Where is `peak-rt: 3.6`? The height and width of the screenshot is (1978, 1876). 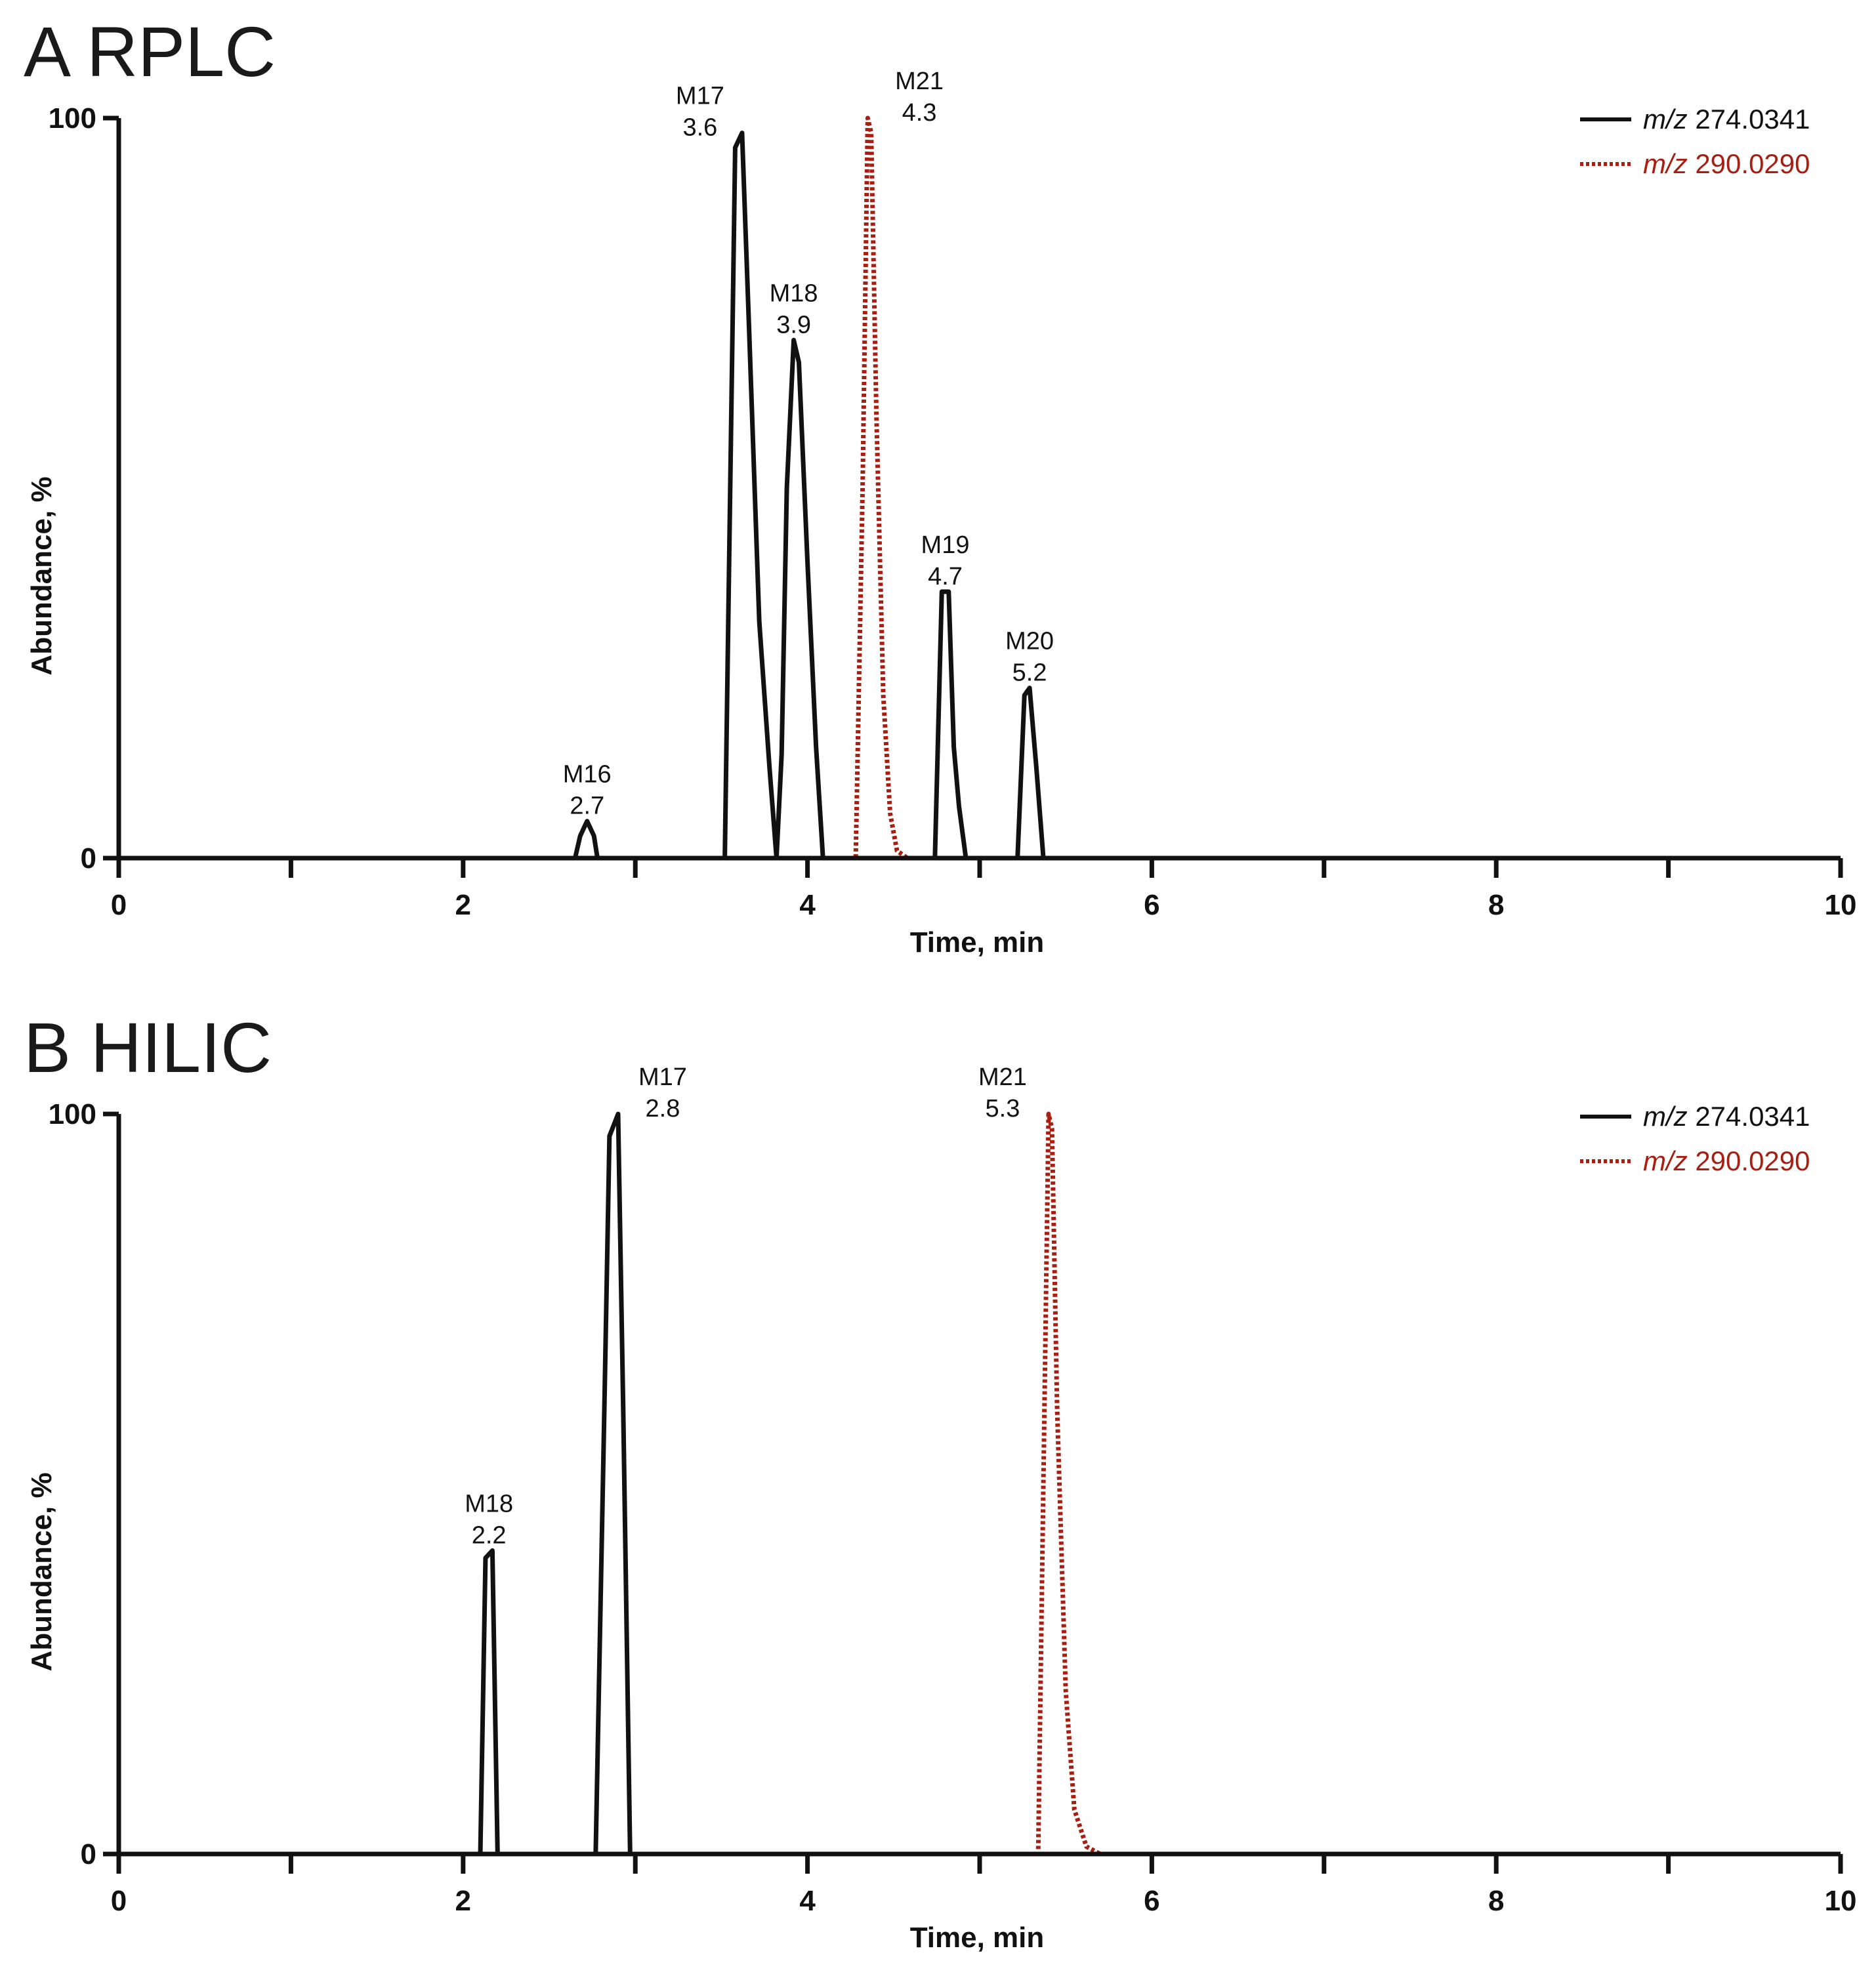 peak-rt: 3.6 is located at coordinates (700, 128).